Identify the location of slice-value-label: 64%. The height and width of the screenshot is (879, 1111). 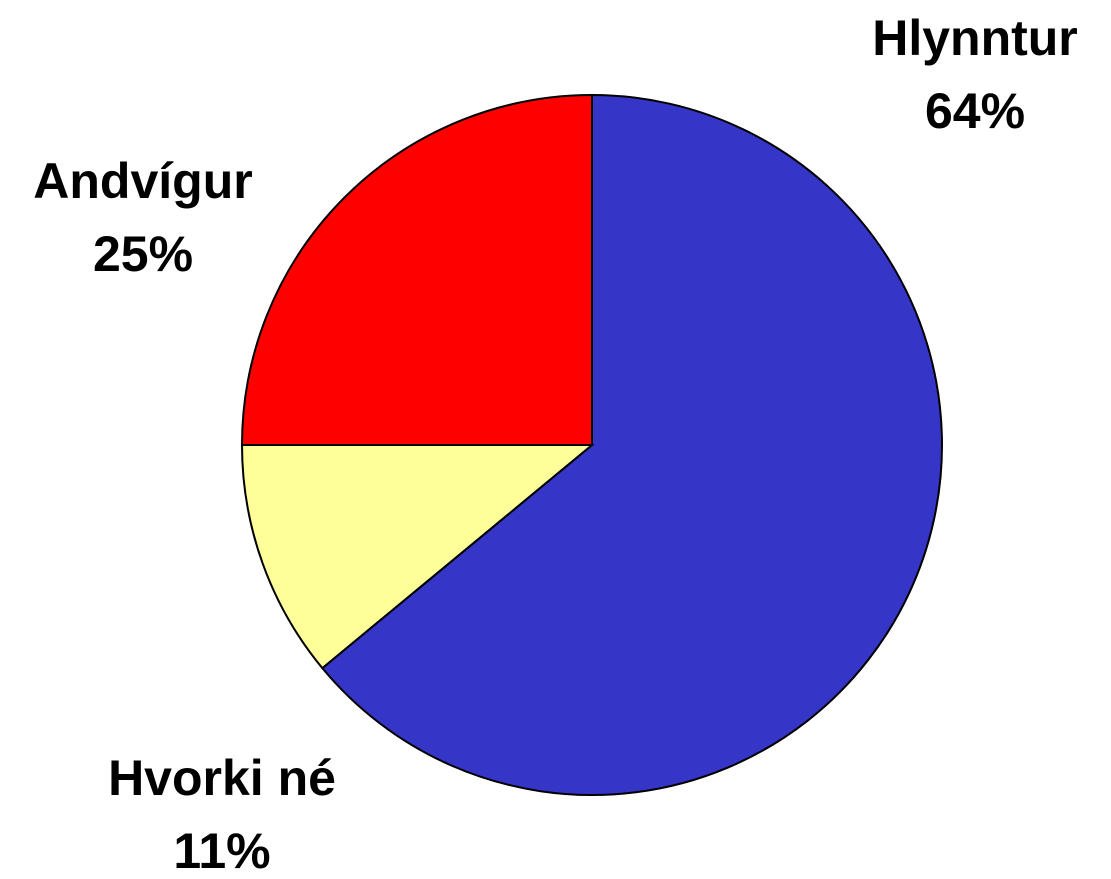
(975, 111).